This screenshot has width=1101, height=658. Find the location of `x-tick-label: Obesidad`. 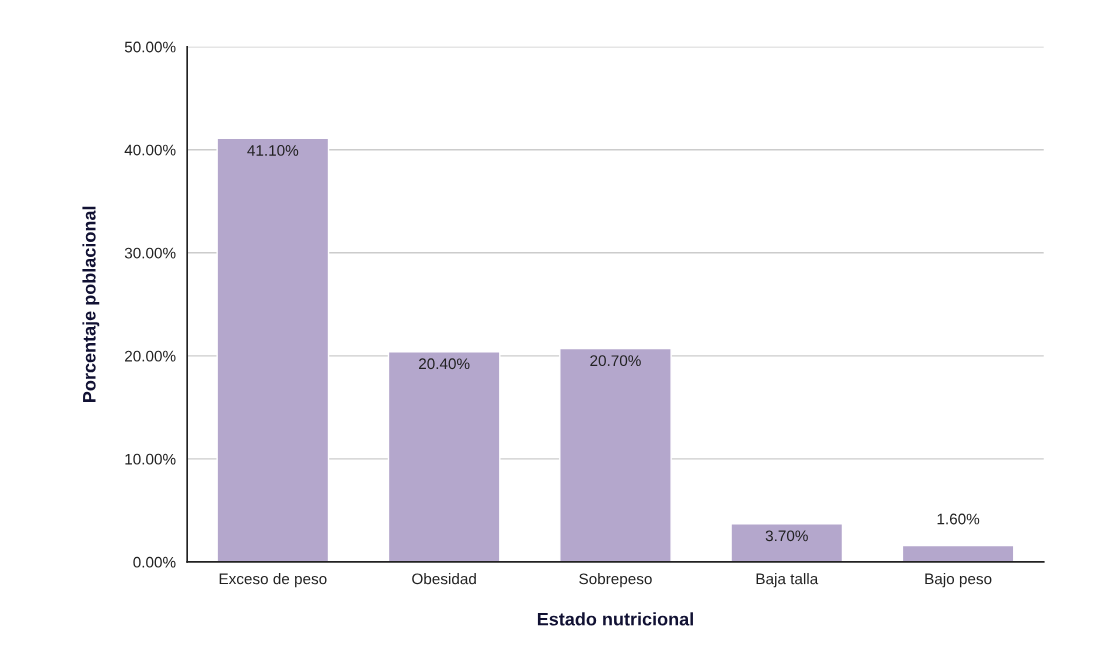

x-tick-label: Obesidad is located at coordinates (444, 579).